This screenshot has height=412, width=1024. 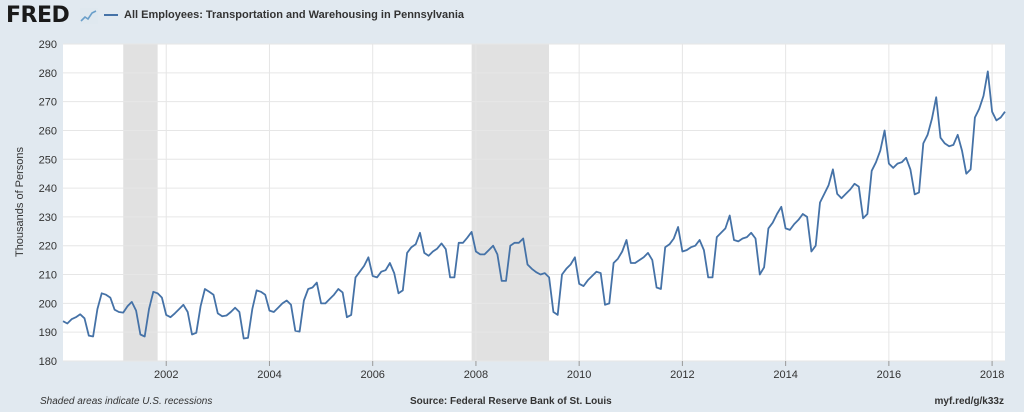 What do you see at coordinates (785, 375) in the screenshot?
I see `x-tick-label: 2014` at bounding box center [785, 375].